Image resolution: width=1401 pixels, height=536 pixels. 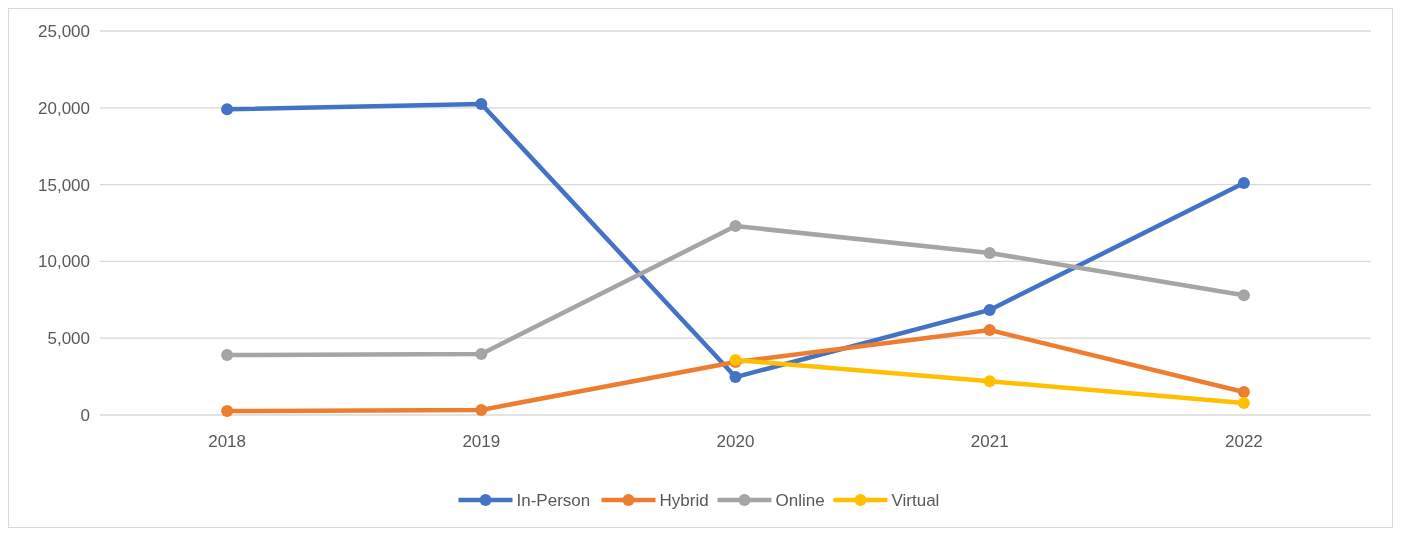 I want to click on legend-label: Virtual, so click(x=915, y=500).